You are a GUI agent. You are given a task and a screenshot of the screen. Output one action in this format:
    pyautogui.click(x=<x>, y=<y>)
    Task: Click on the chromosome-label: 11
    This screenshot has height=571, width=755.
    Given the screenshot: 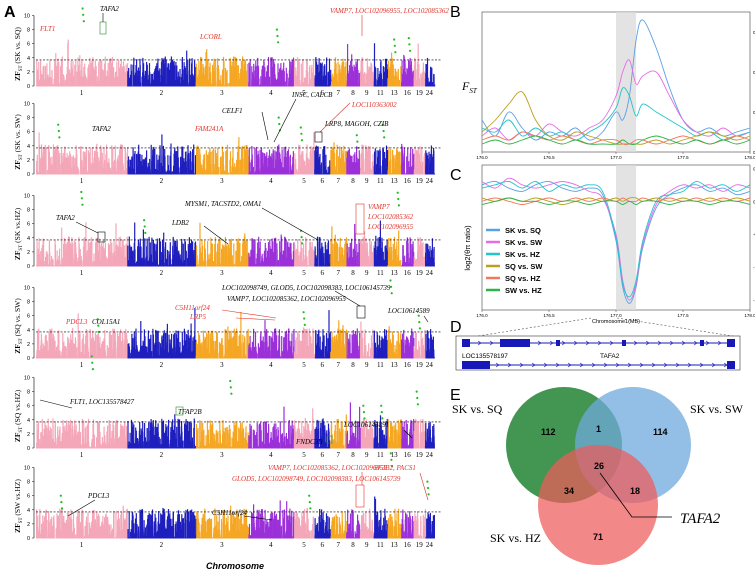 What is the action you would take?
    pyautogui.click(x=380, y=181)
    